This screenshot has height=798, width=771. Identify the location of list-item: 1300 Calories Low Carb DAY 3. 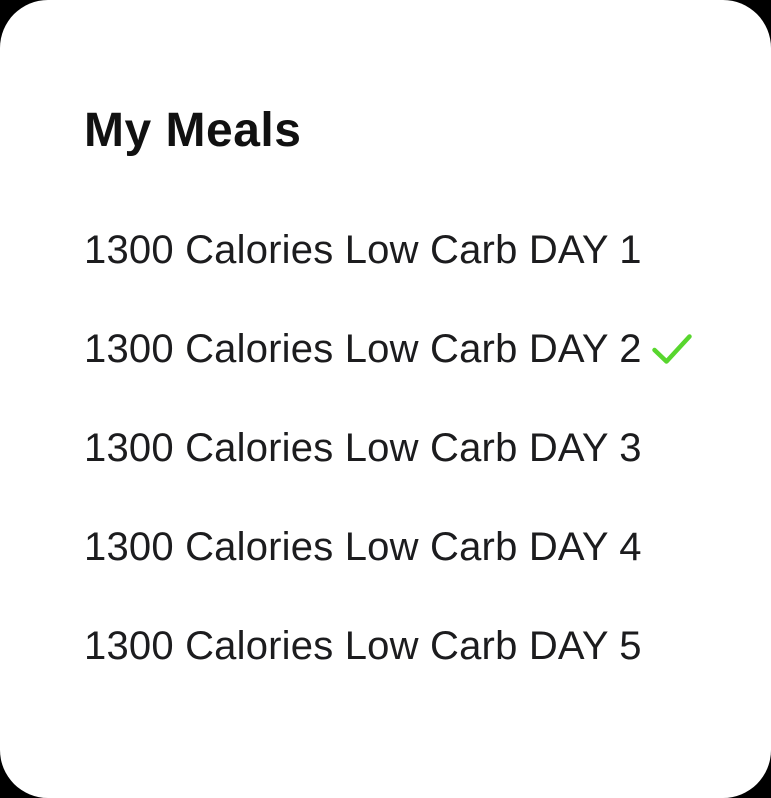
(385, 447).